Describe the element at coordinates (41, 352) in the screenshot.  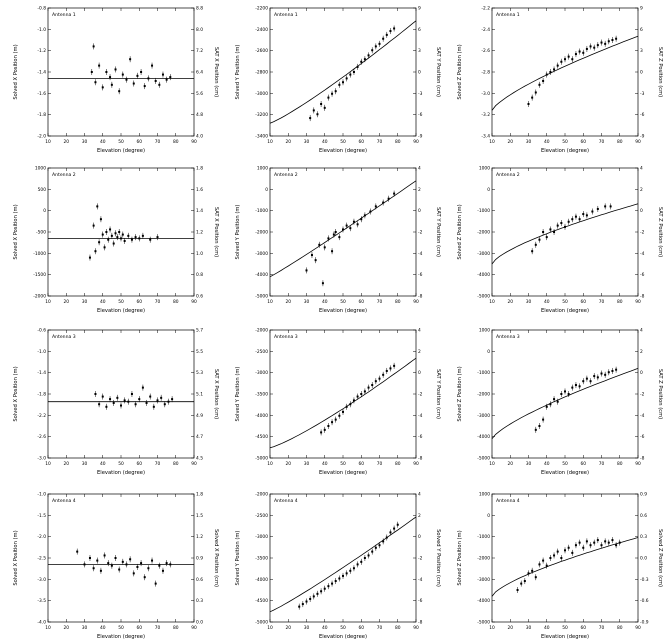
I see `y-tick-label: -1.0` at that location.